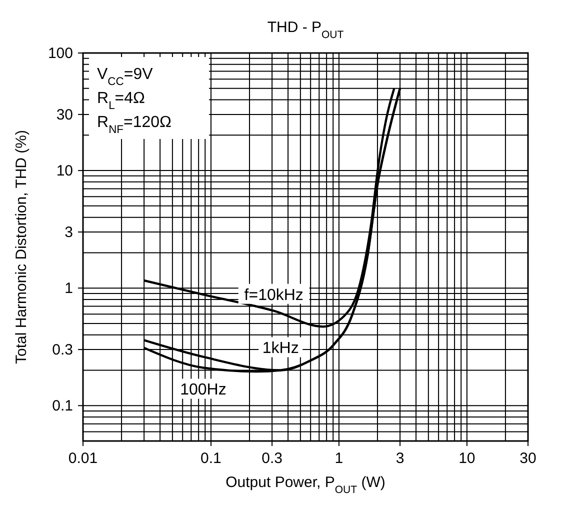  Describe the element at coordinates (121, 101) in the screenshot. I see `annotation: R$_{L}$=4Ω` at that location.